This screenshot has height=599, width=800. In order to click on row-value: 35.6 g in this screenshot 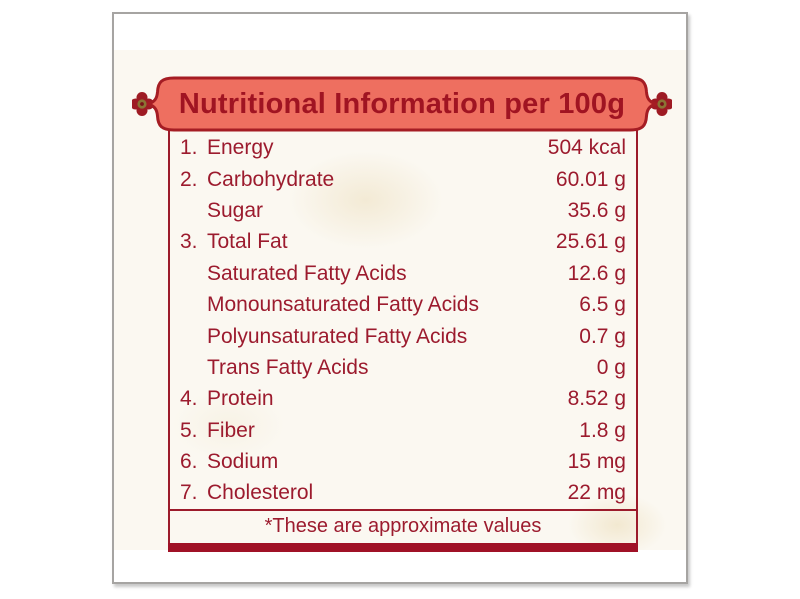, I will do `click(596, 210)`.